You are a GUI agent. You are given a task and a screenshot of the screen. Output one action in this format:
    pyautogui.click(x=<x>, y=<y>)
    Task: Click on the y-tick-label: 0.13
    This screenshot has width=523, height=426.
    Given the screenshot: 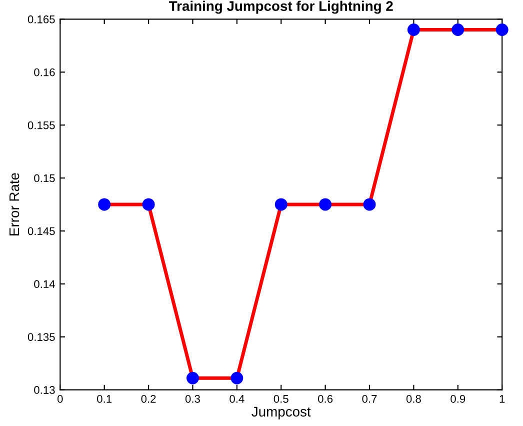 What is the action you would take?
    pyautogui.click(x=44, y=390)
    